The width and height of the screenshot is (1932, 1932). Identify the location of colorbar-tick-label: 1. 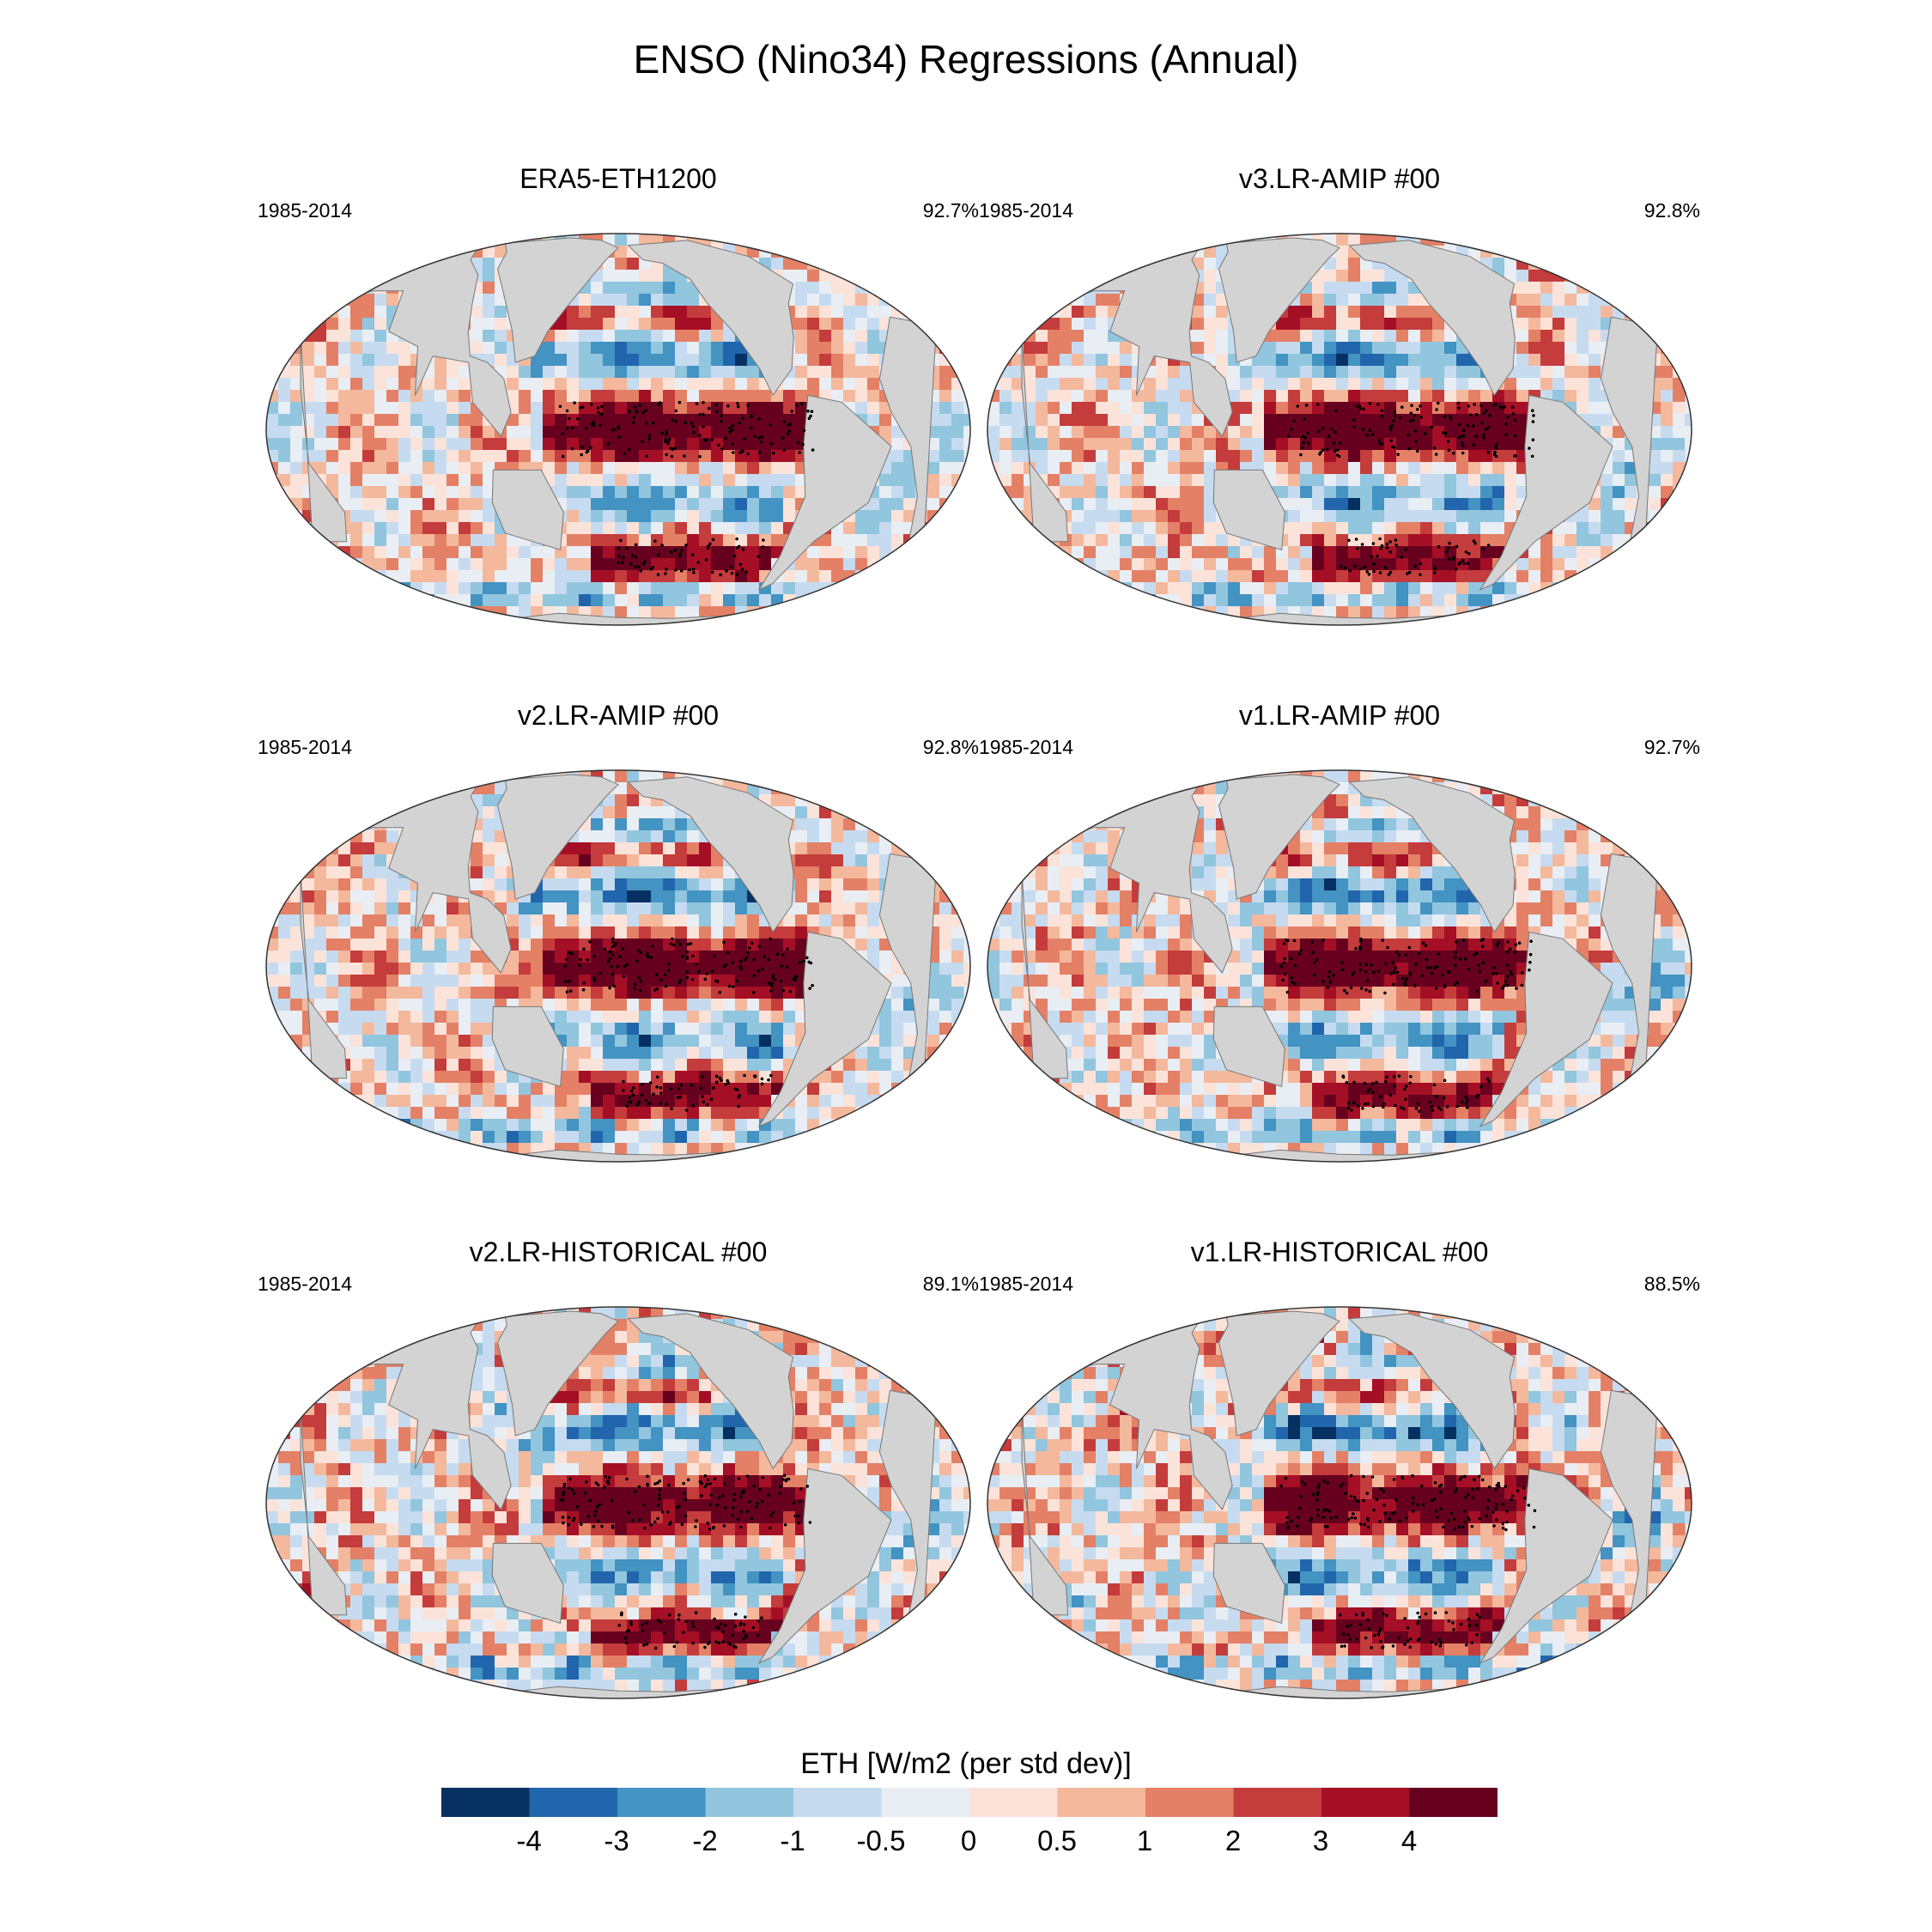
(1144, 1841).